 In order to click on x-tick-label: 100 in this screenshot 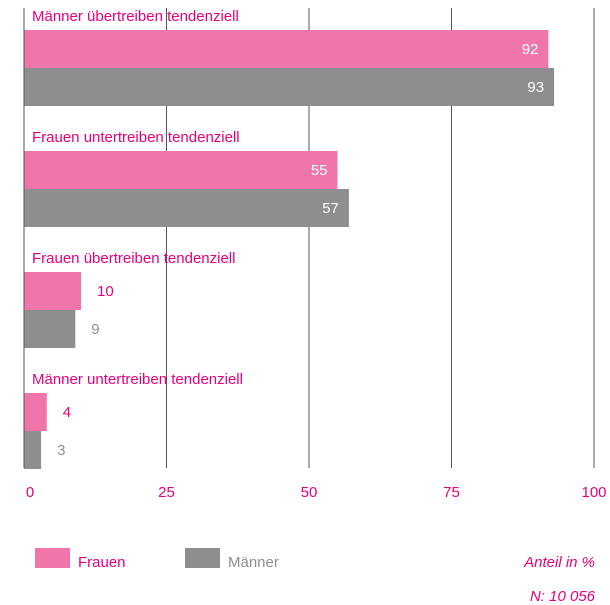, I will do `click(593, 492)`.